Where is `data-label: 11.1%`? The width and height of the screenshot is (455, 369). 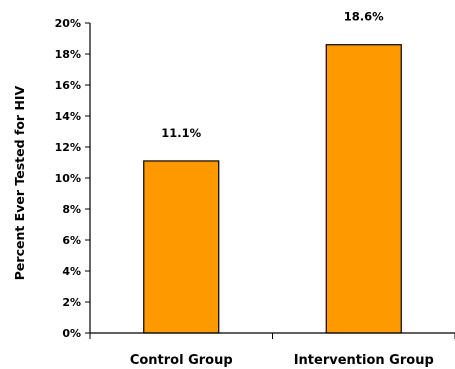
data-label: 11.1% is located at coordinates (181, 133).